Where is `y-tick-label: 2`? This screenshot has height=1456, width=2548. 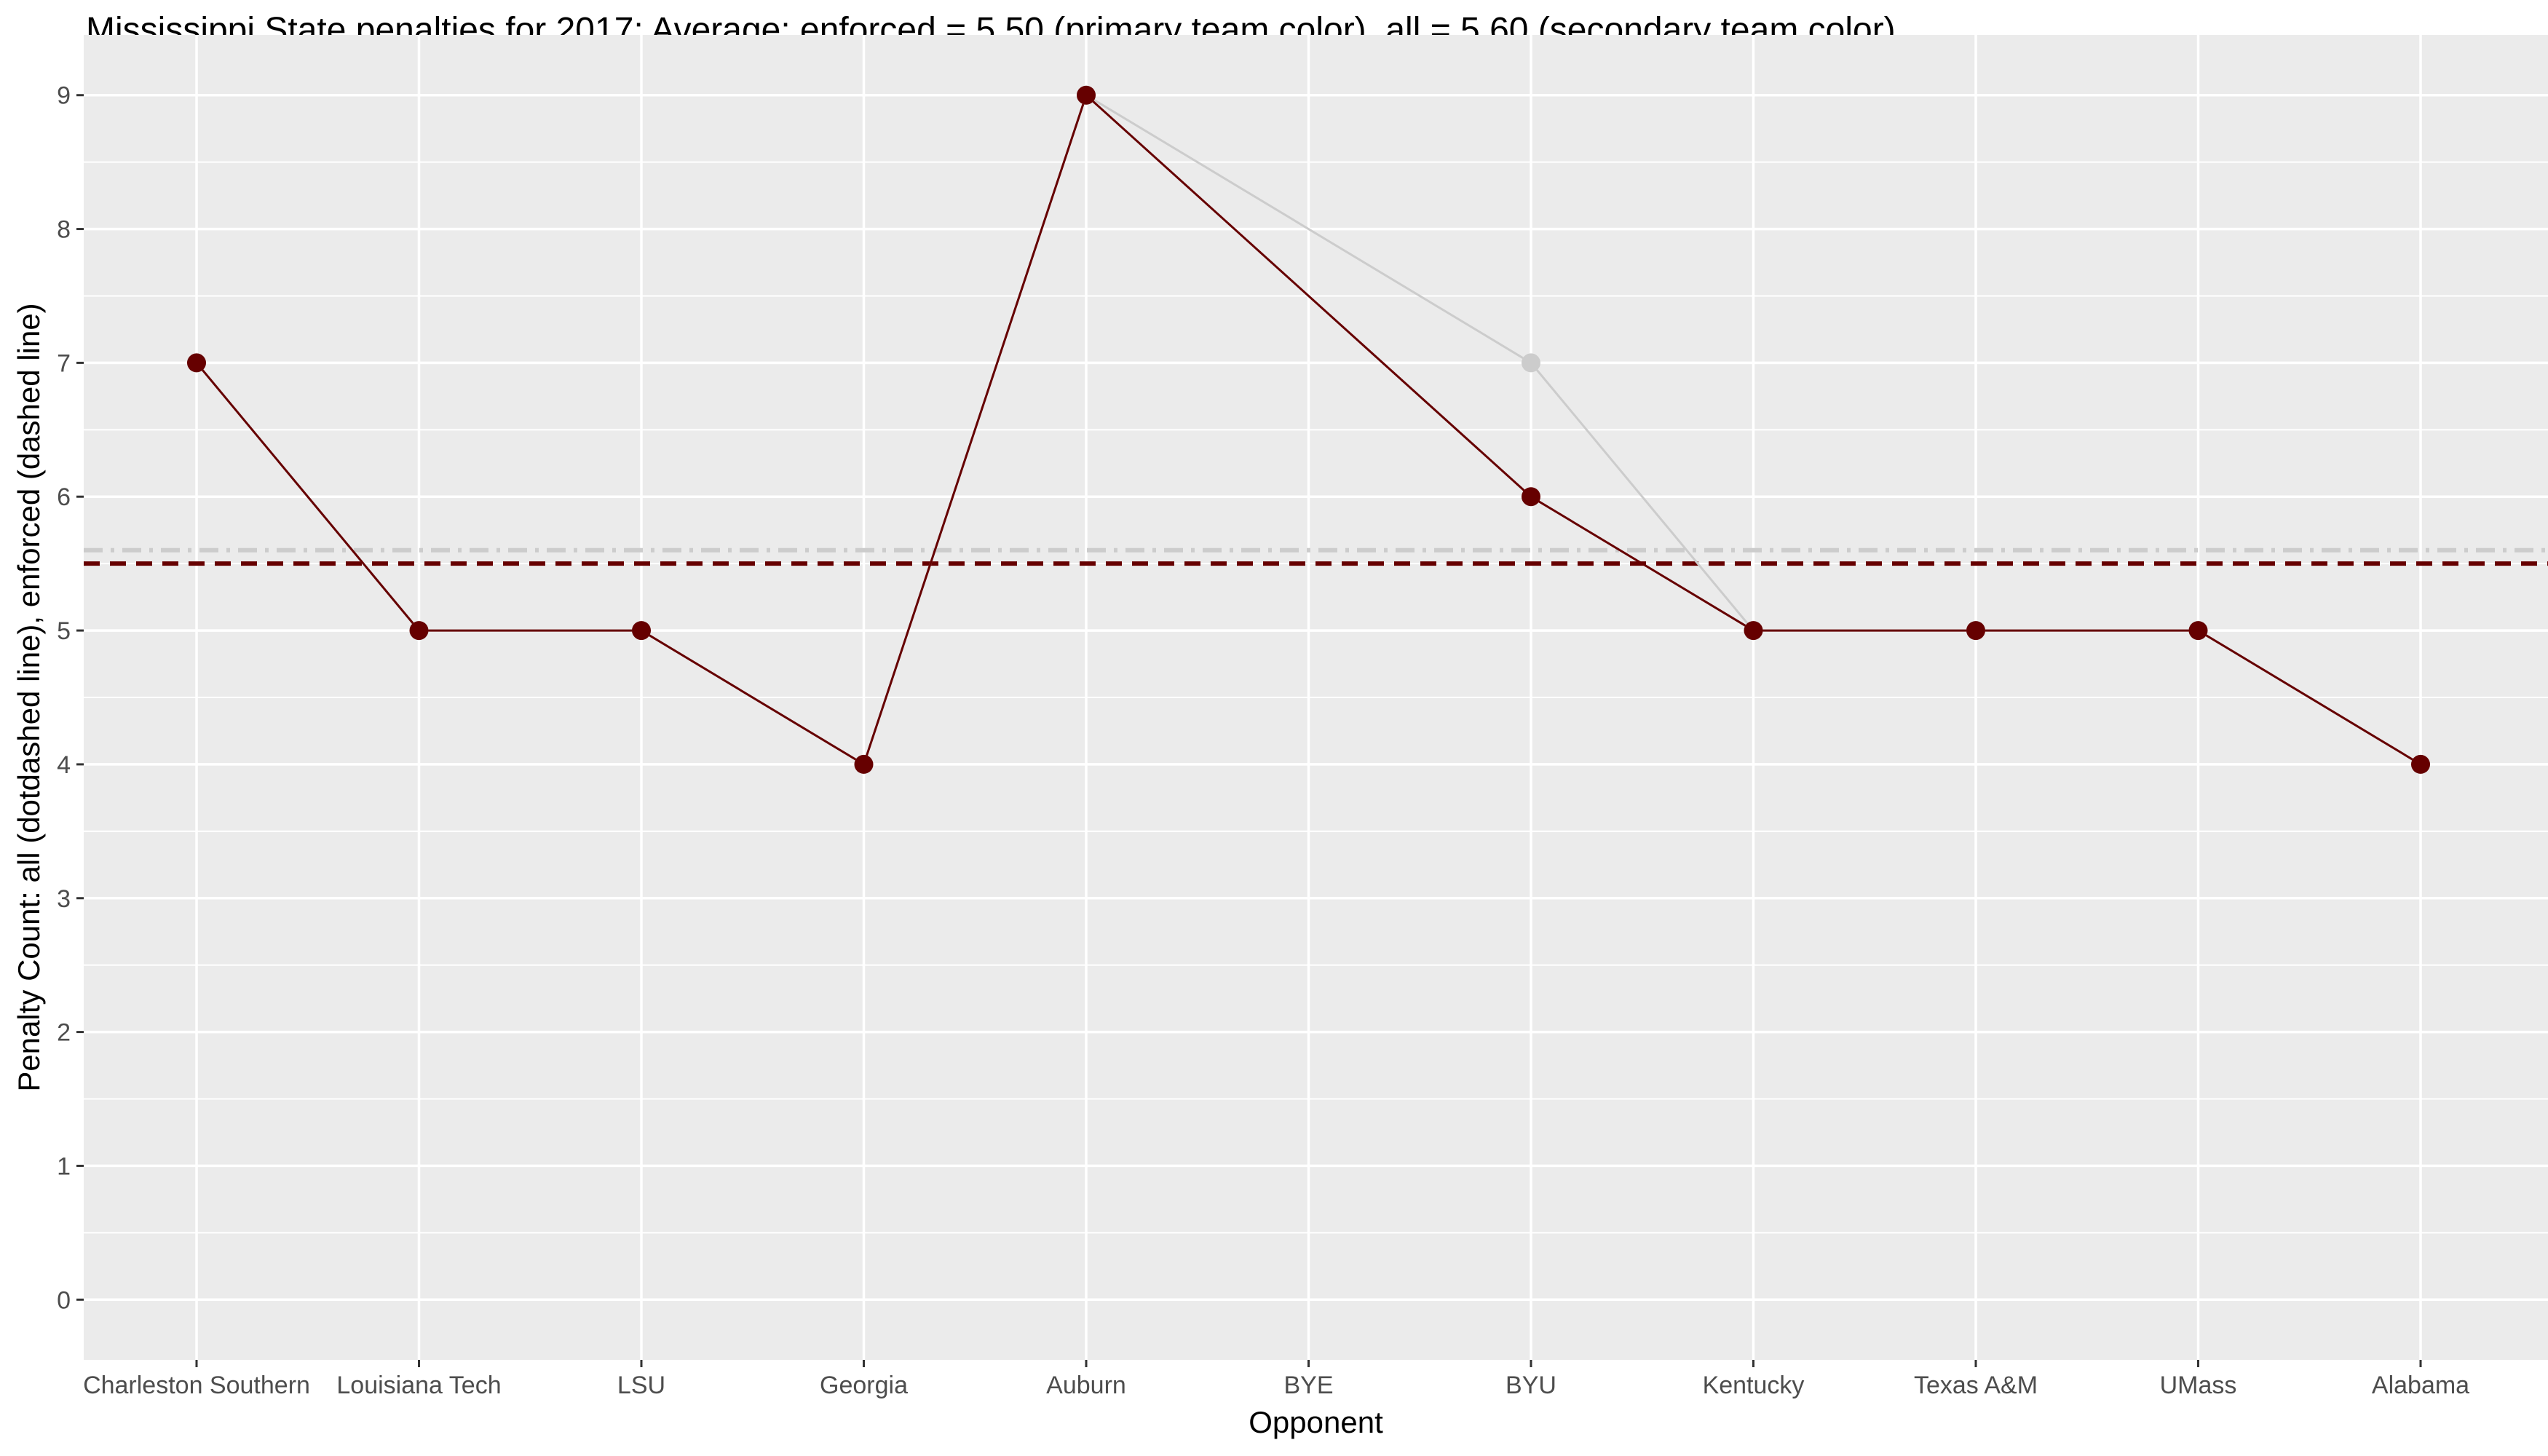
y-tick-label: 2 is located at coordinates (64, 1033).